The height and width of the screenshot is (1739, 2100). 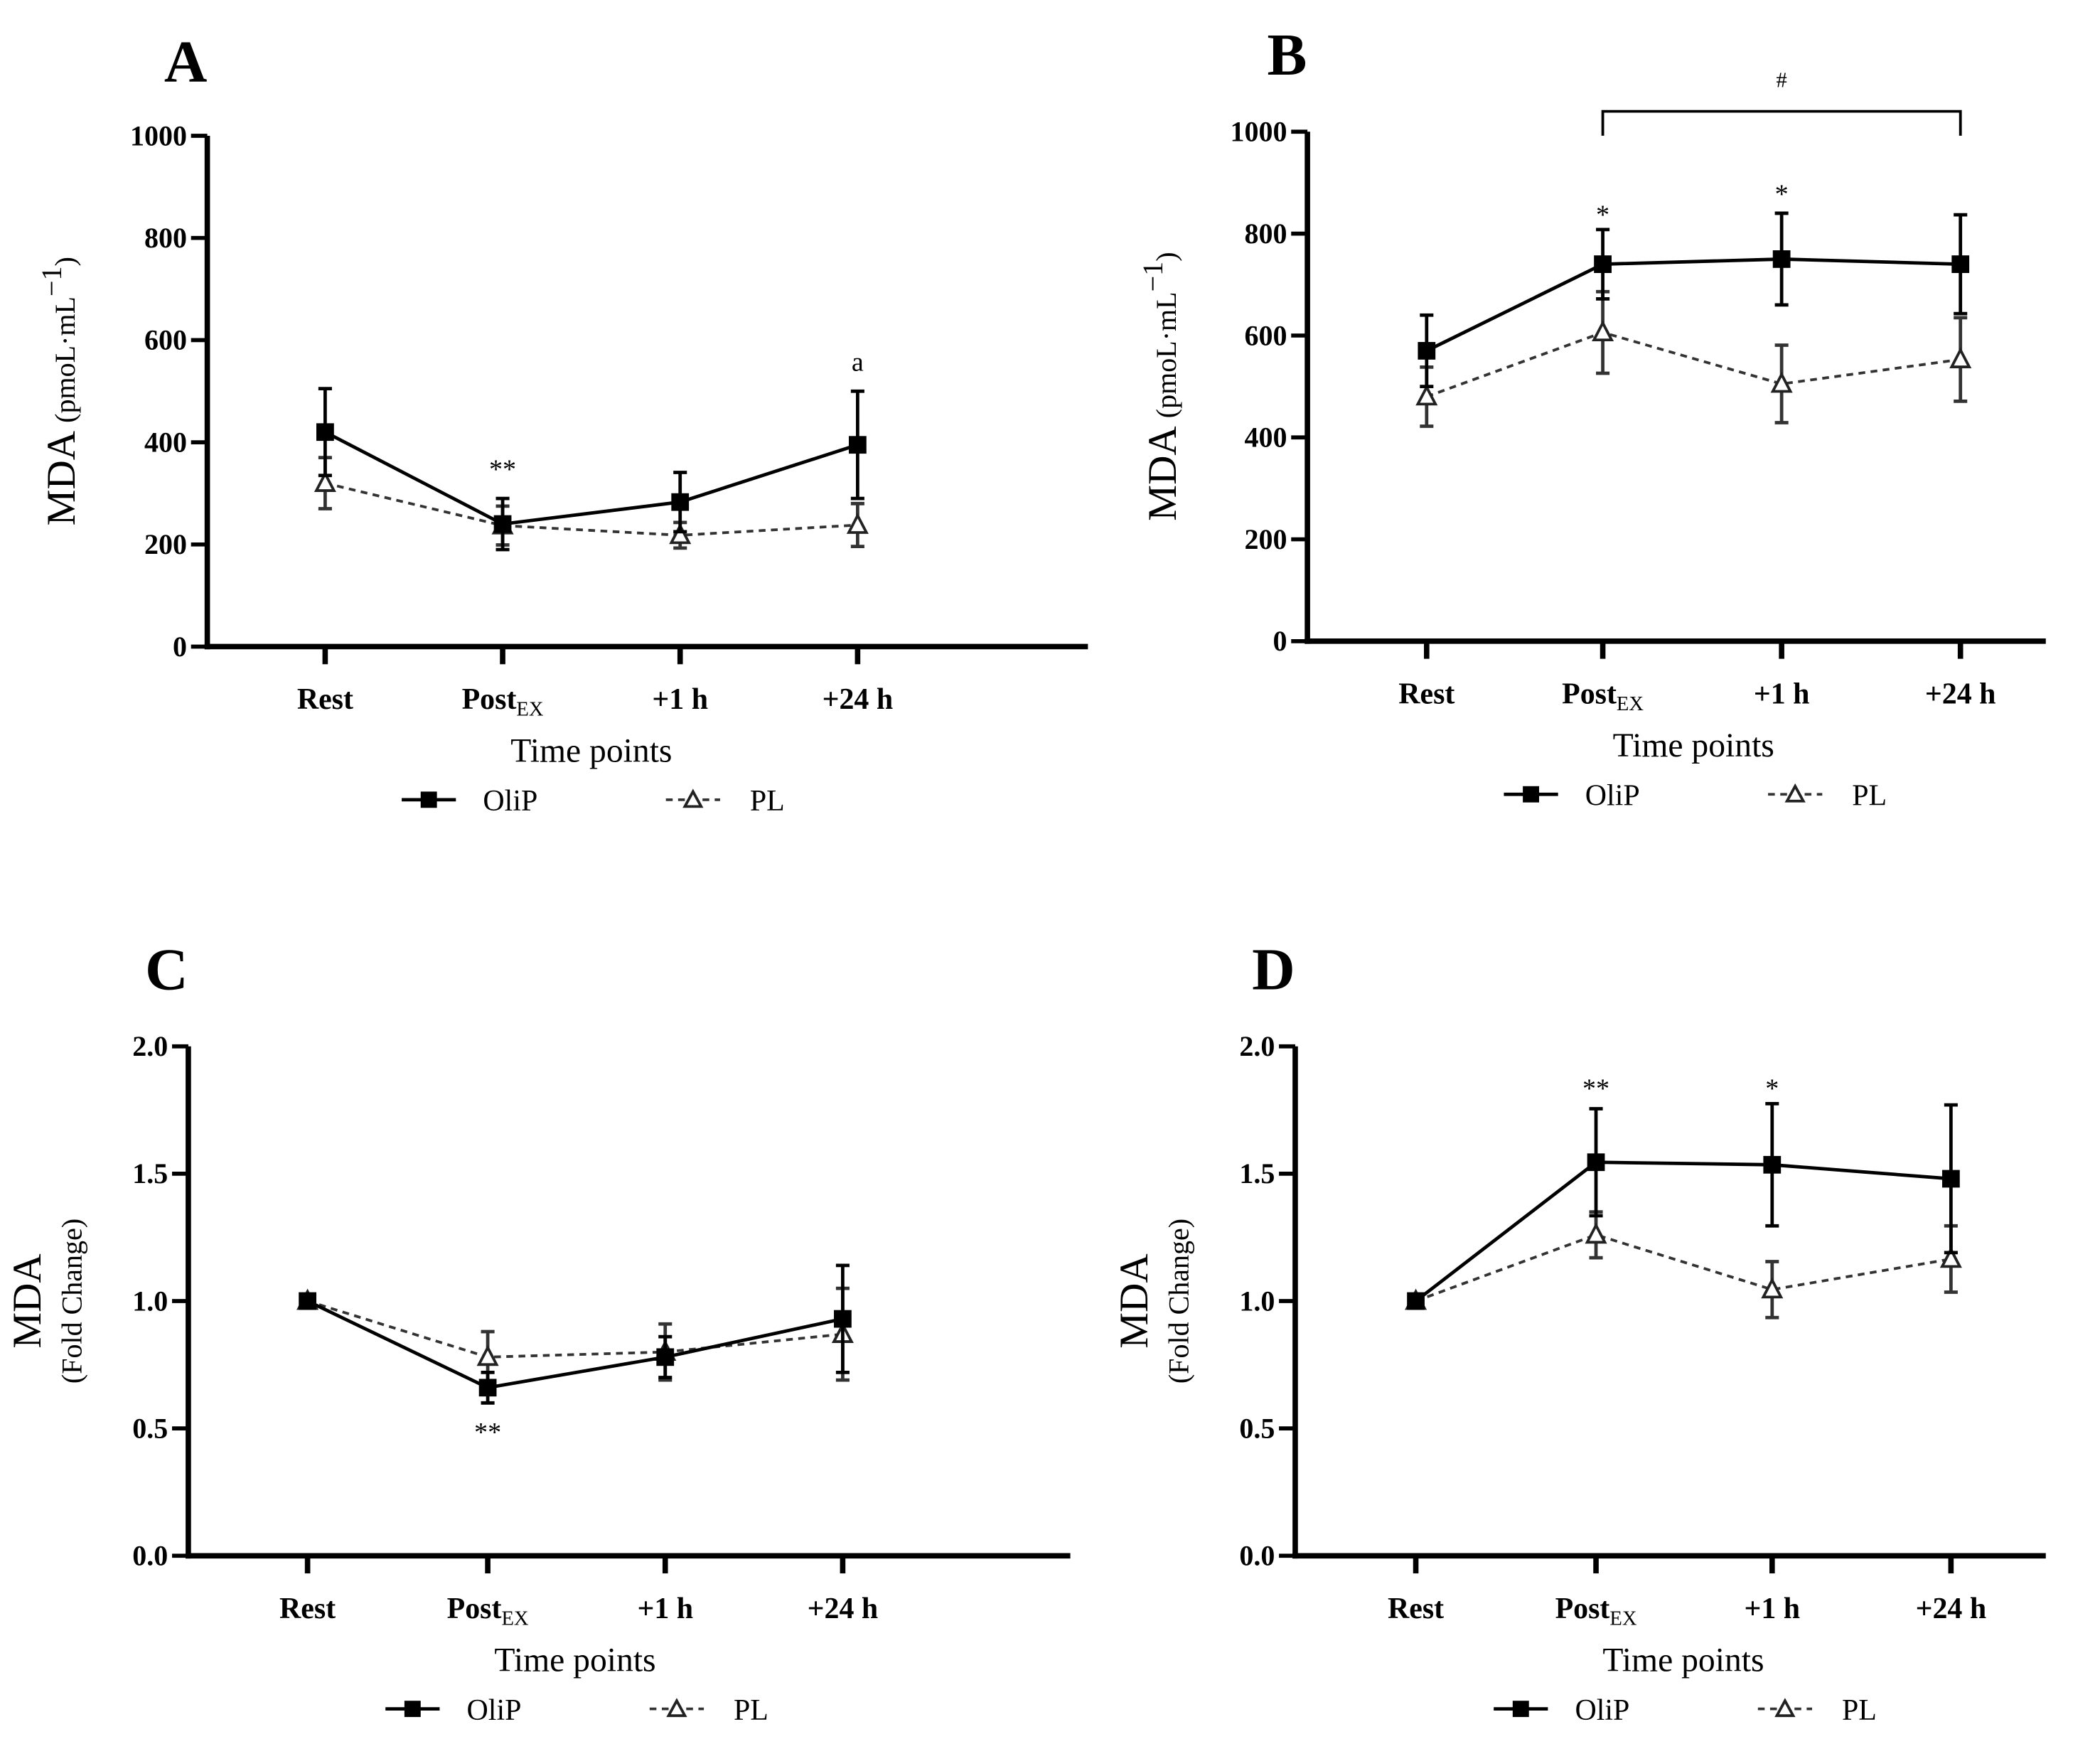 I want to click on y-tick-label: 0.0, so click(x=1257, y=1556).